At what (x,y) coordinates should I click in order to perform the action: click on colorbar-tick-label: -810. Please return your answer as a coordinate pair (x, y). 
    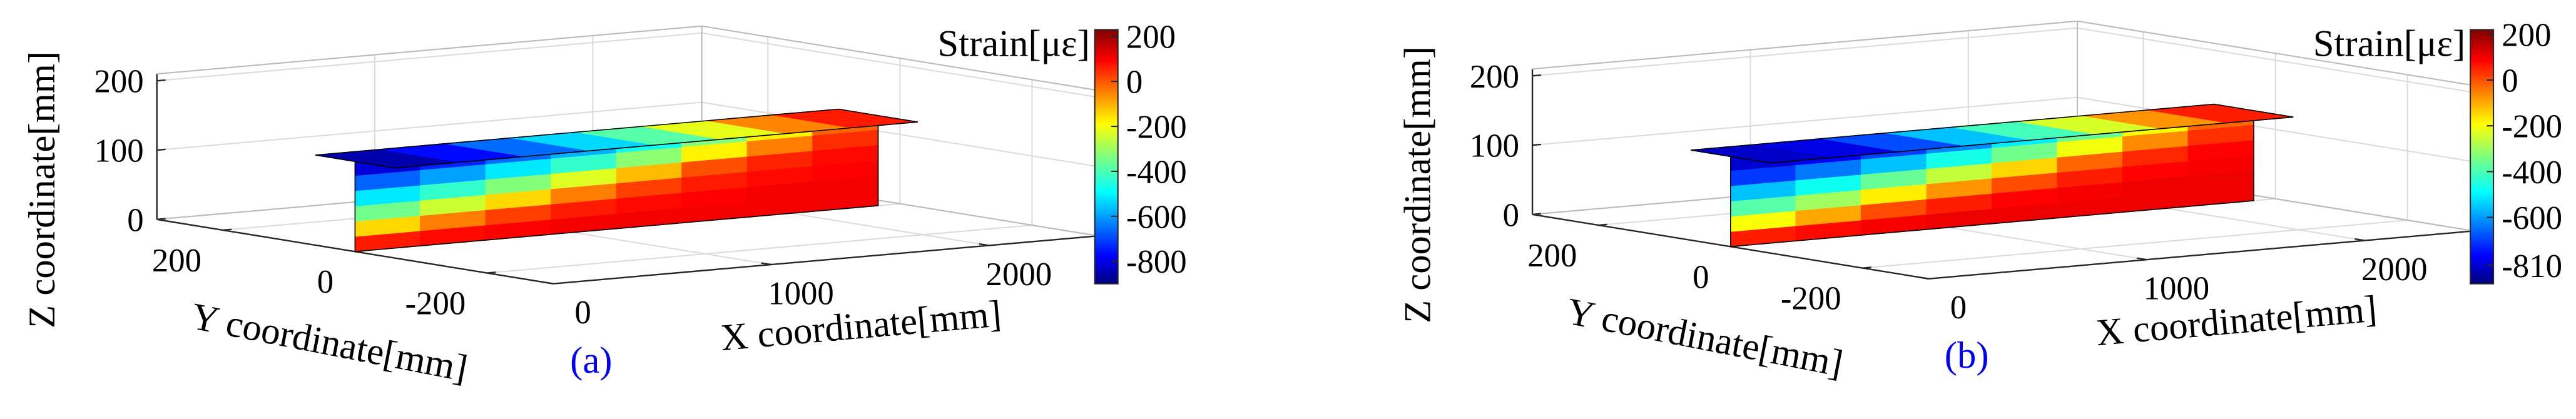
    Looking at the image, I should click on (2532, 266).